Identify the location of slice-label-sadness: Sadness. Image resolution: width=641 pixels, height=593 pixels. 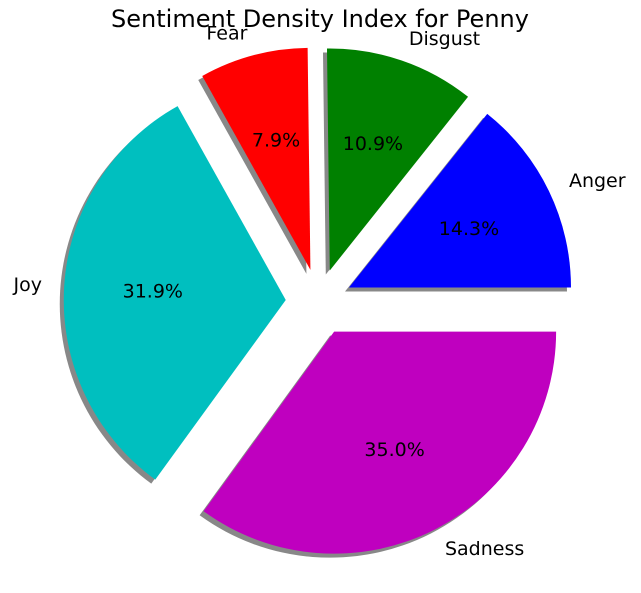
(484, 549).